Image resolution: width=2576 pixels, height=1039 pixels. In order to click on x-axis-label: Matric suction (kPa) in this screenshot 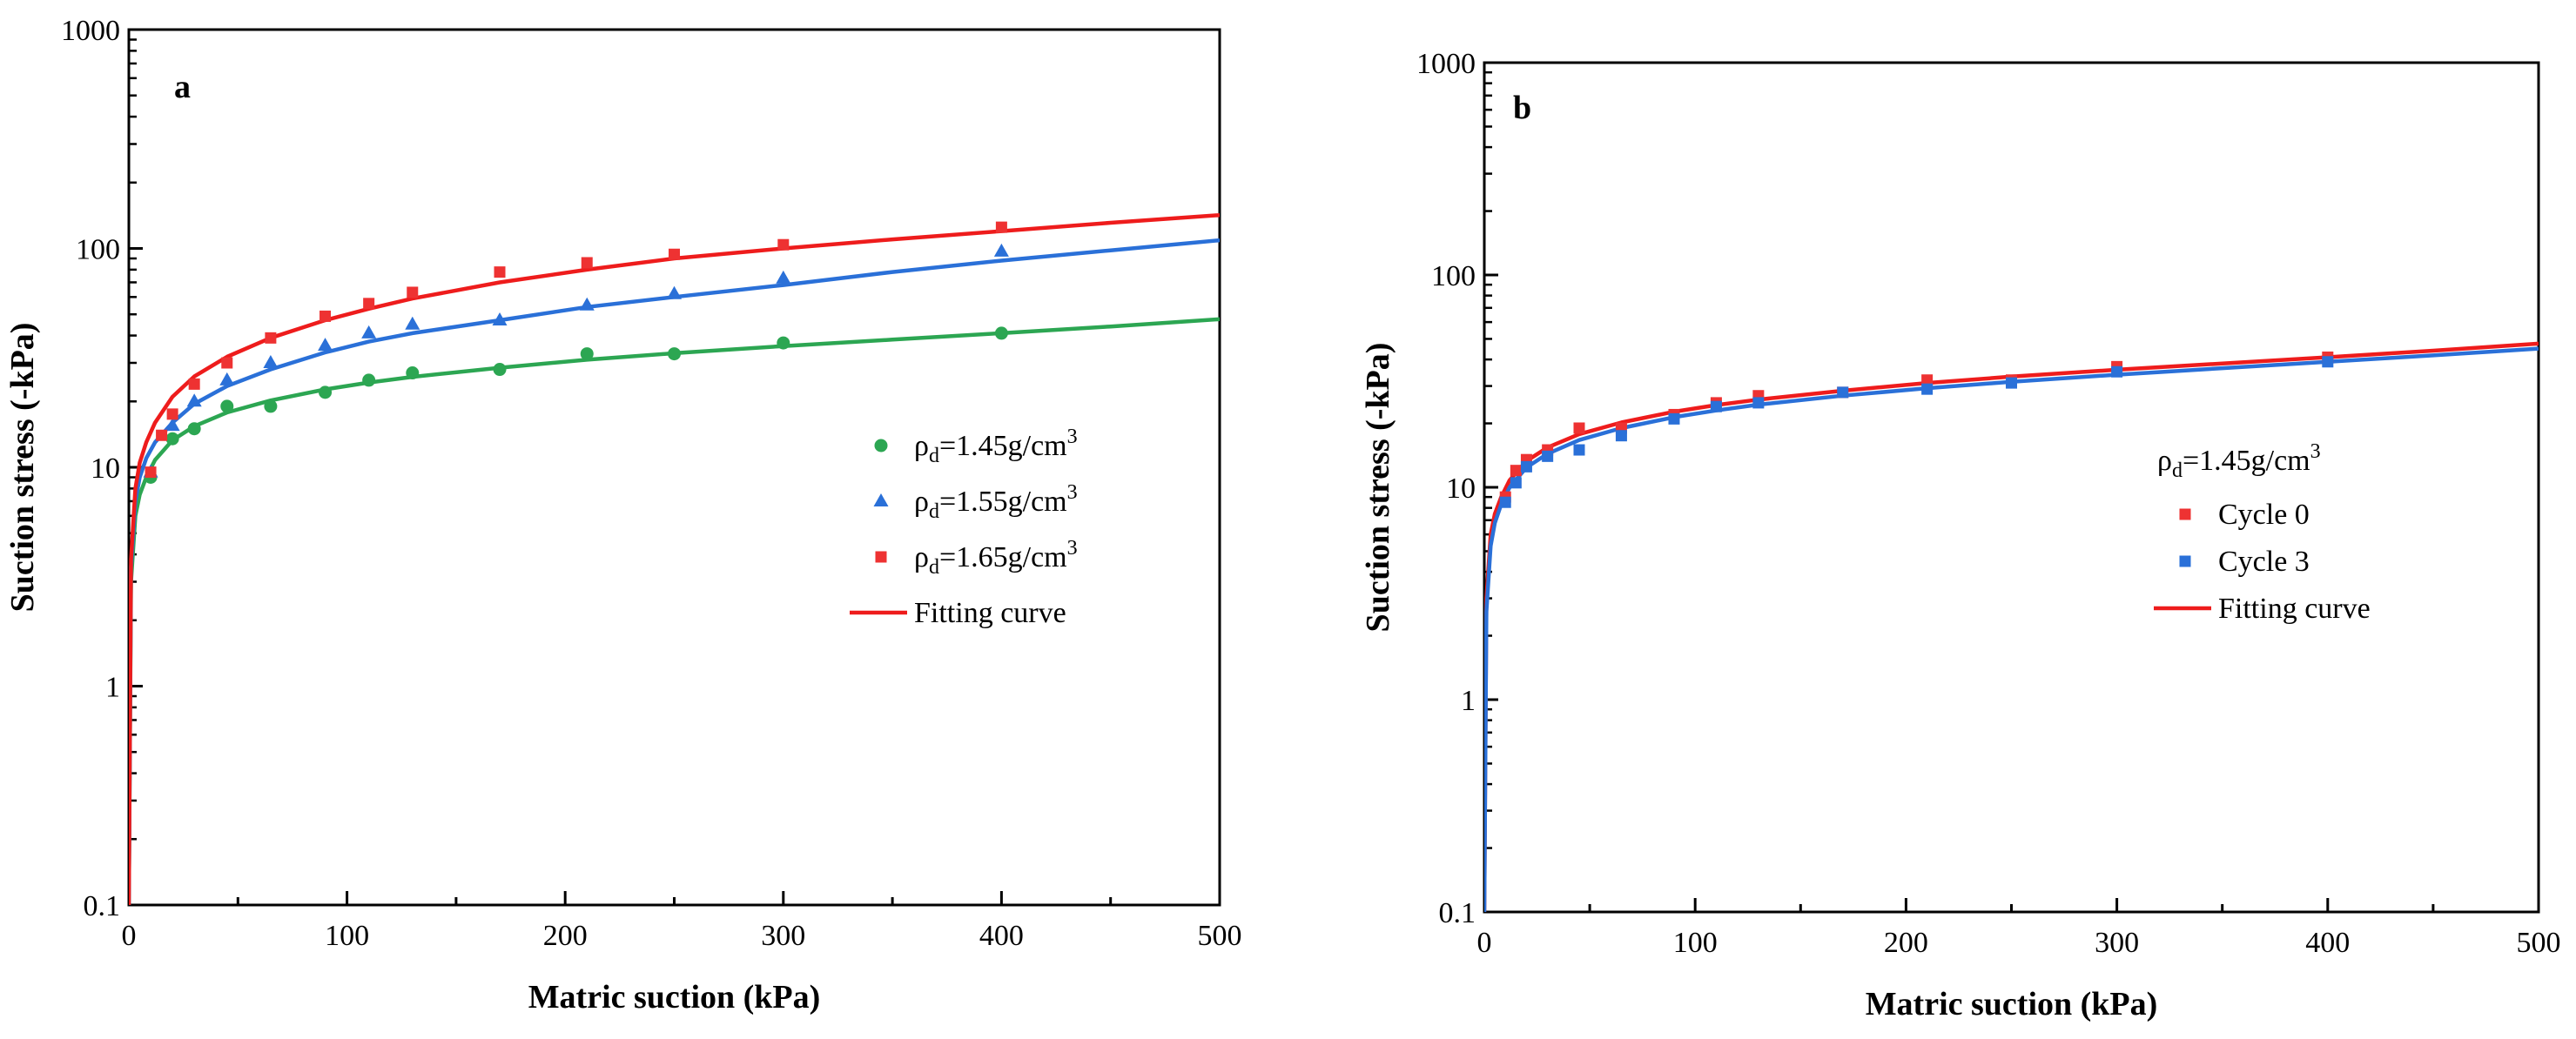, I will do `click(674, 998)`.